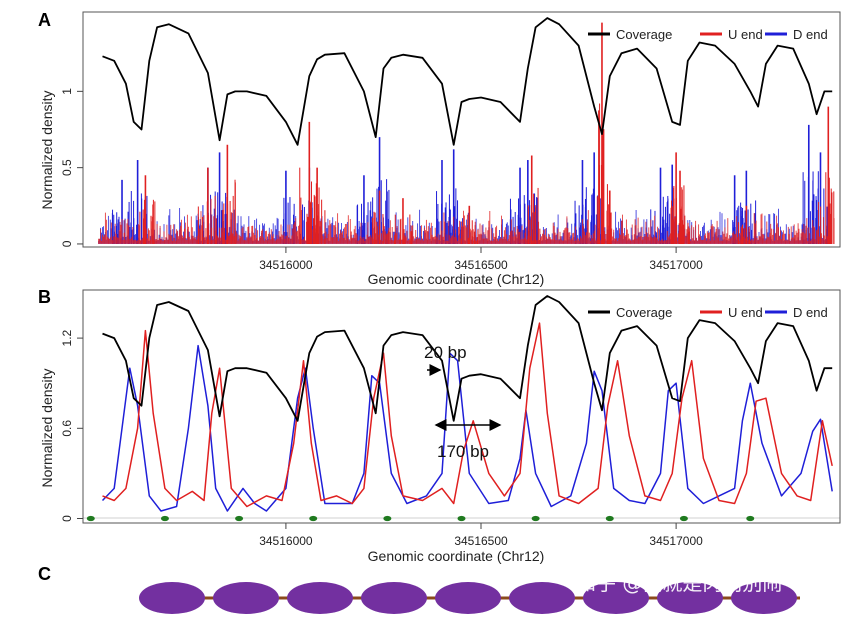 The image size is (855, 620). What do you see at coordinates (67, 337) in the screenshot?
I see `y-tick-label: 1.2` at bounding box center [67, 337].